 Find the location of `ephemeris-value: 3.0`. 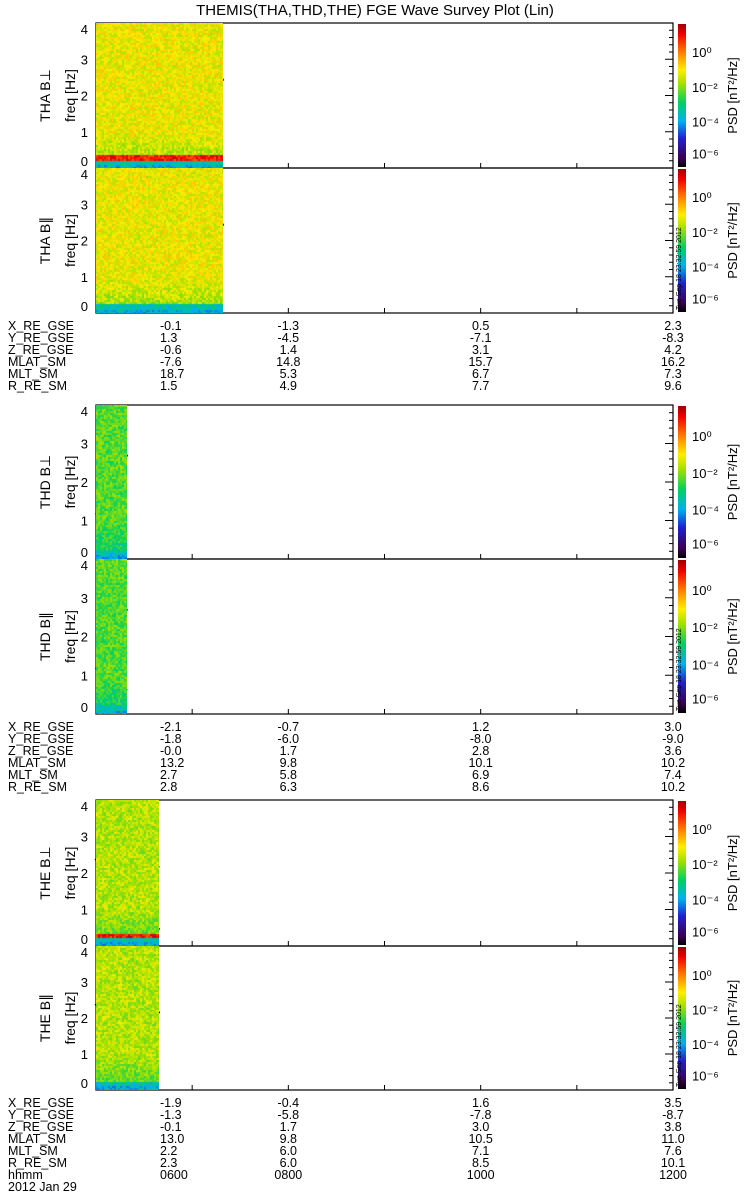

ephemeris-value: 3.0 is located at coordinates (480, 1127).